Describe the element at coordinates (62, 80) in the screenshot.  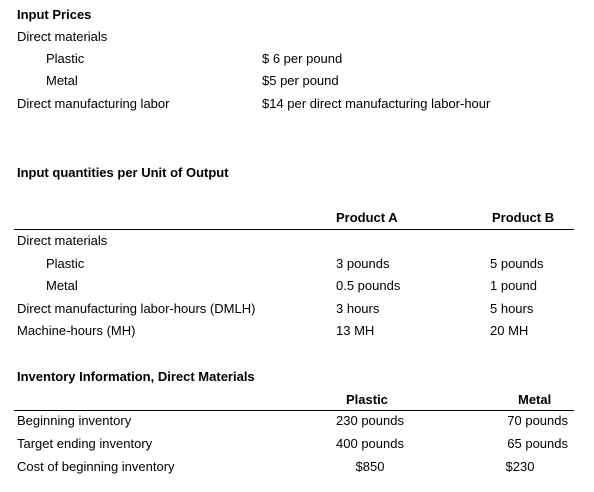
I see `metal-label: Metal` at that location.